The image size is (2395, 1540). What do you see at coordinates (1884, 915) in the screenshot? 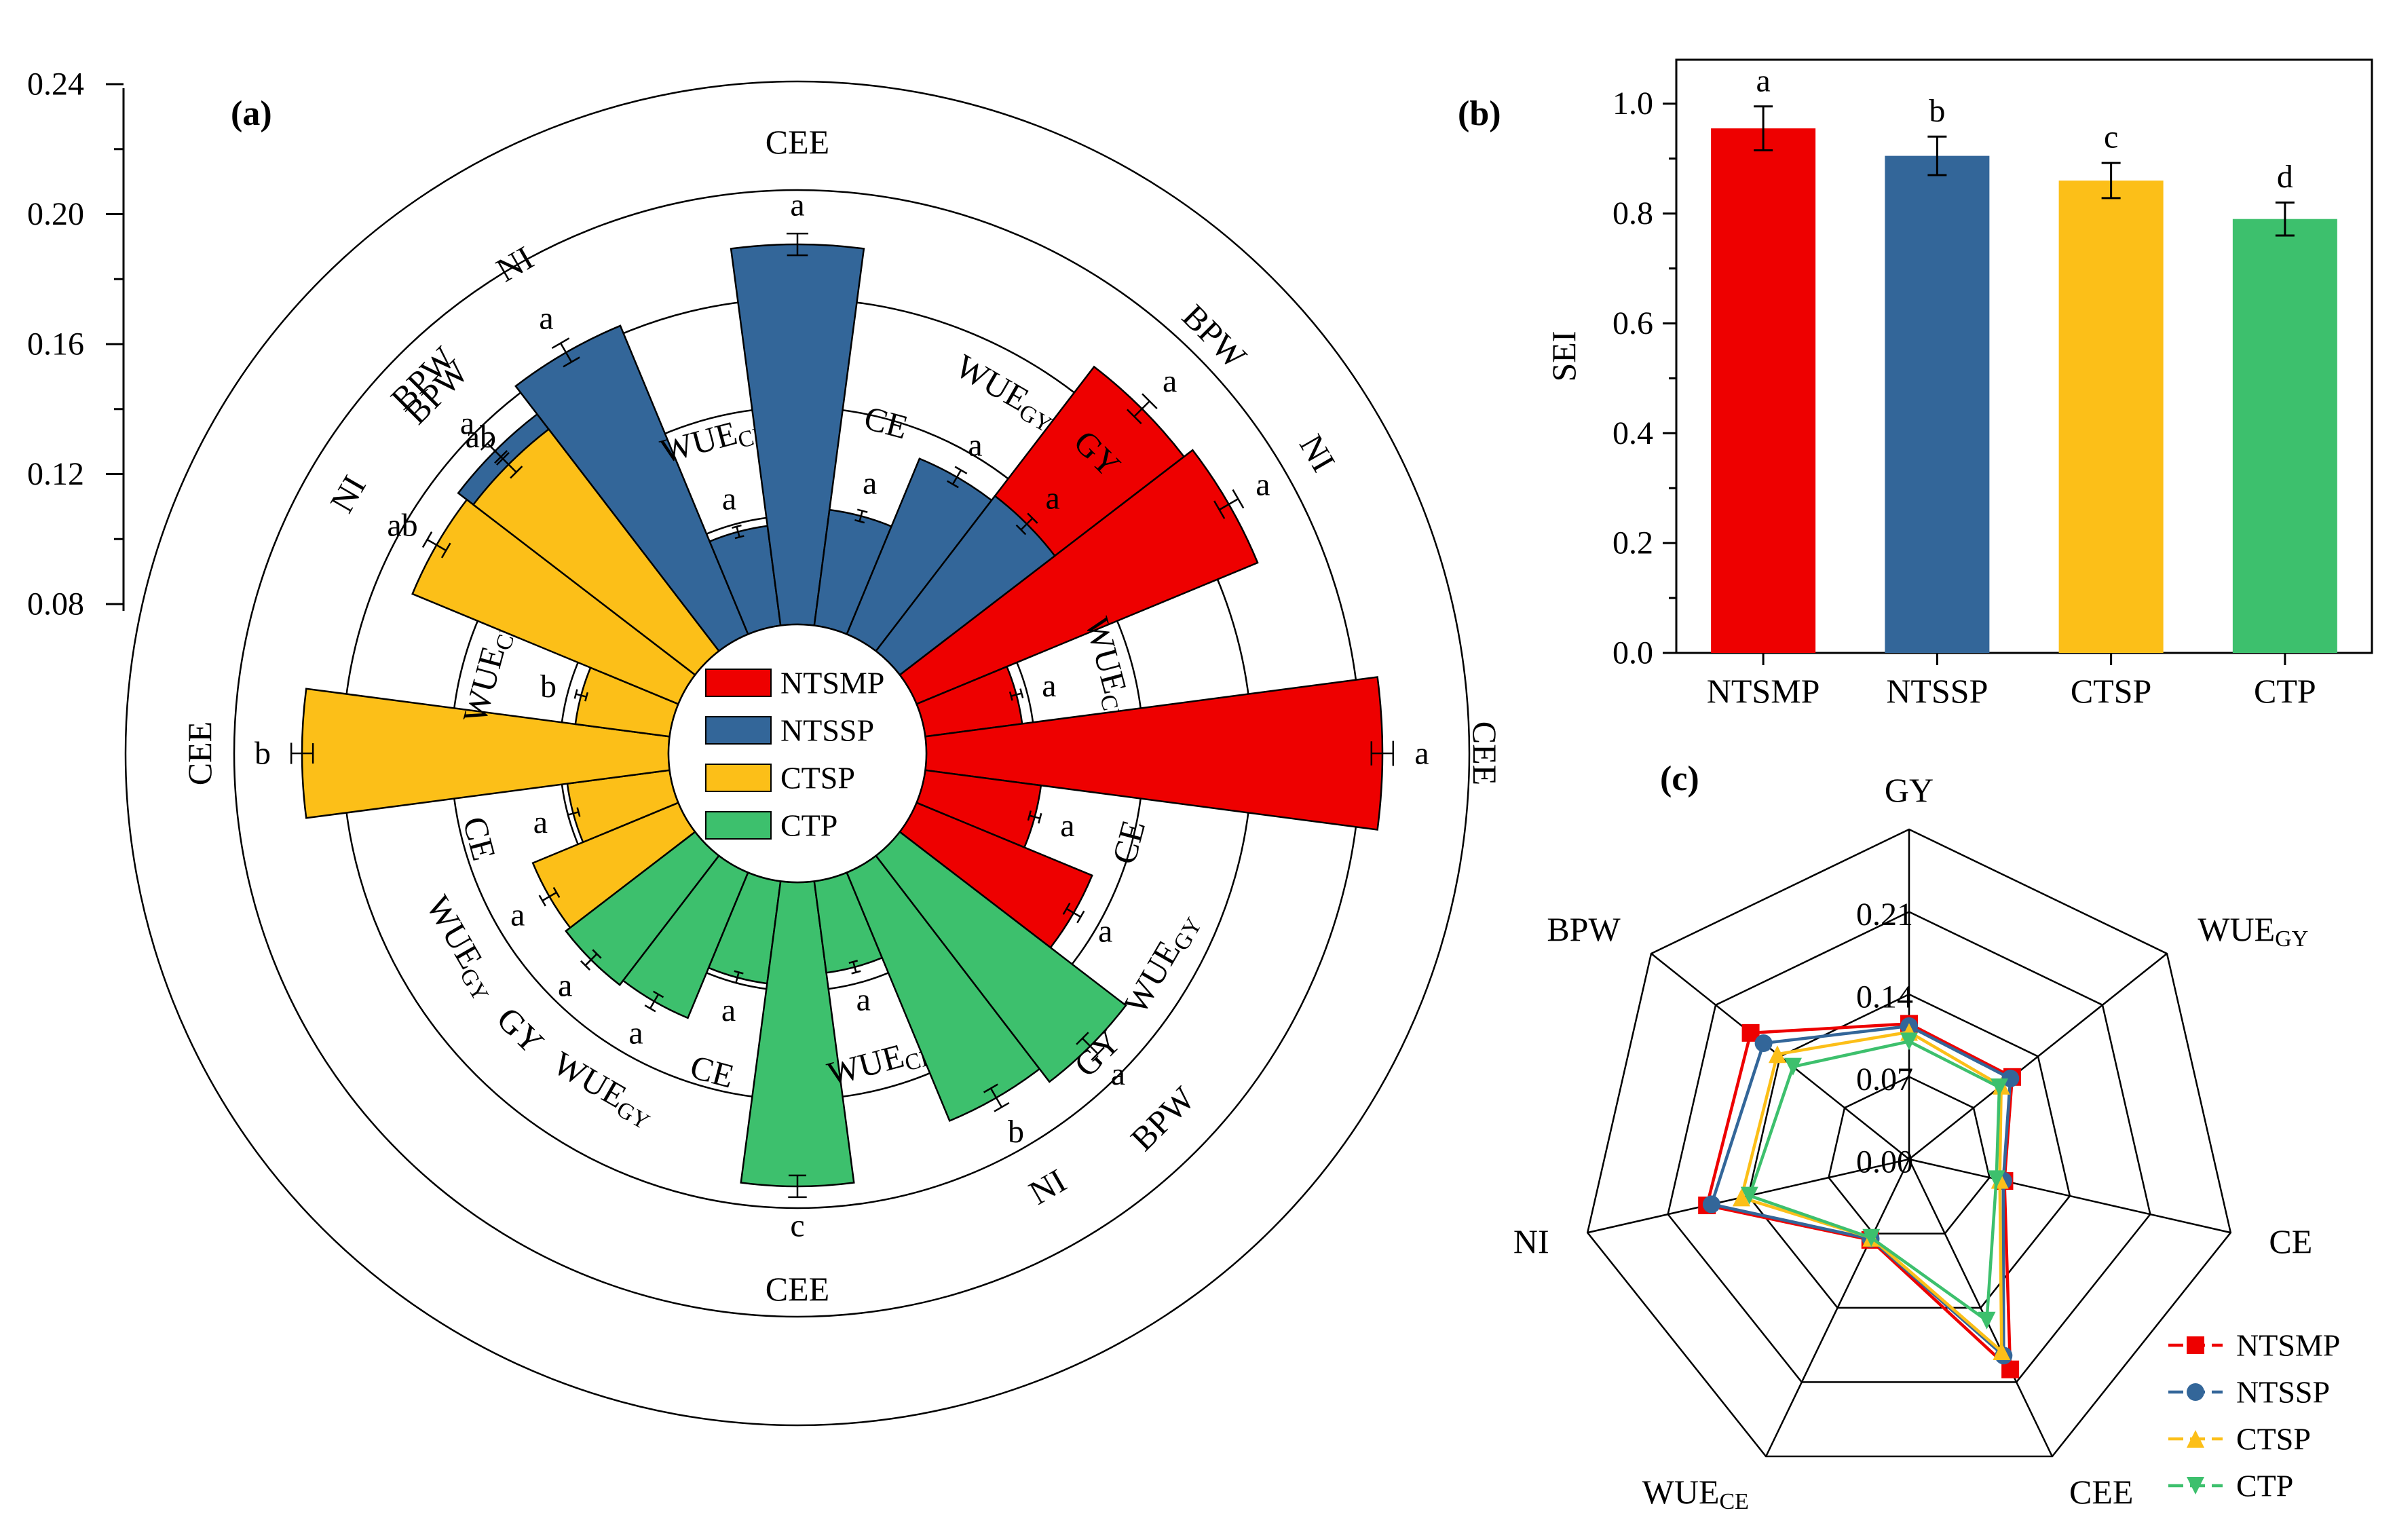
I see `radar-tick-label: 0.21` at bounding box center [1884, 915].